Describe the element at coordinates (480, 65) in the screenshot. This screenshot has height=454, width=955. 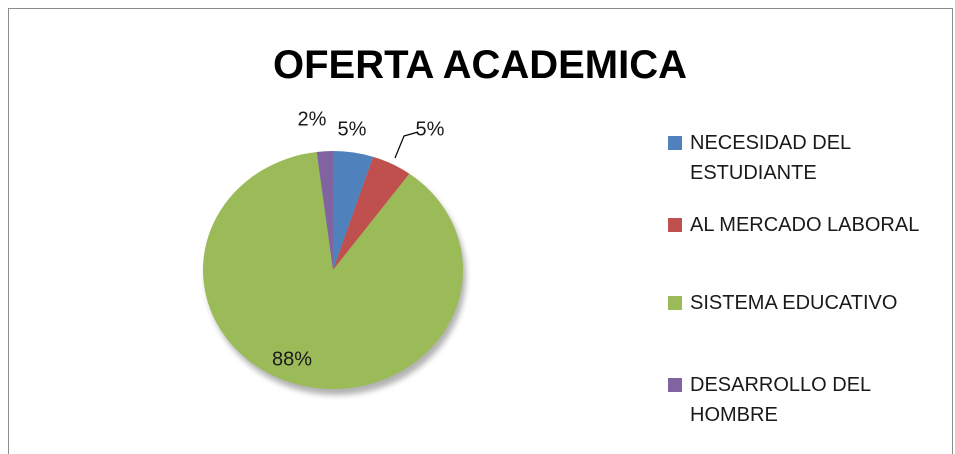
I see `chart-title: OFERTA ACADEMICA` at that location.